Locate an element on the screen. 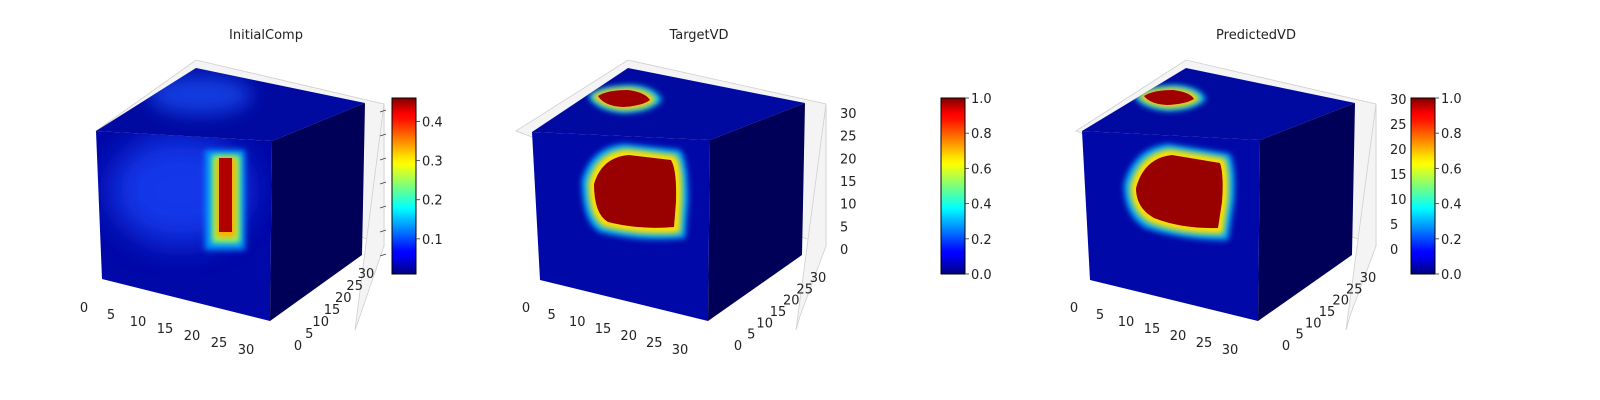 This screenshot has height=400, width=1600. colorbar-tick-label: 0.1 is located at coordinates (432, 240).